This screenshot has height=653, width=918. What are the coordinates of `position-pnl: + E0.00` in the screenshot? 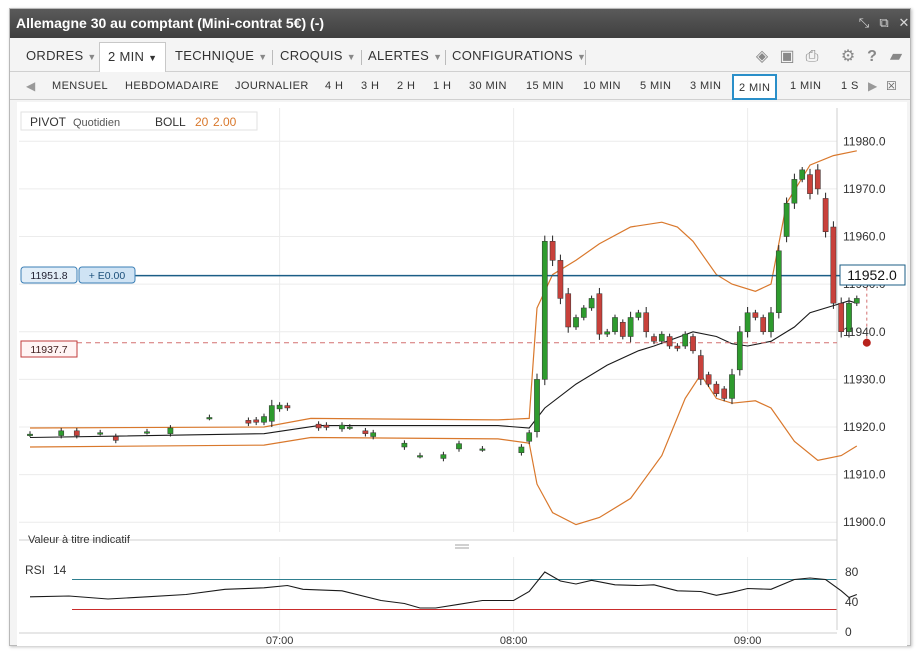 It's located at (107, 276).